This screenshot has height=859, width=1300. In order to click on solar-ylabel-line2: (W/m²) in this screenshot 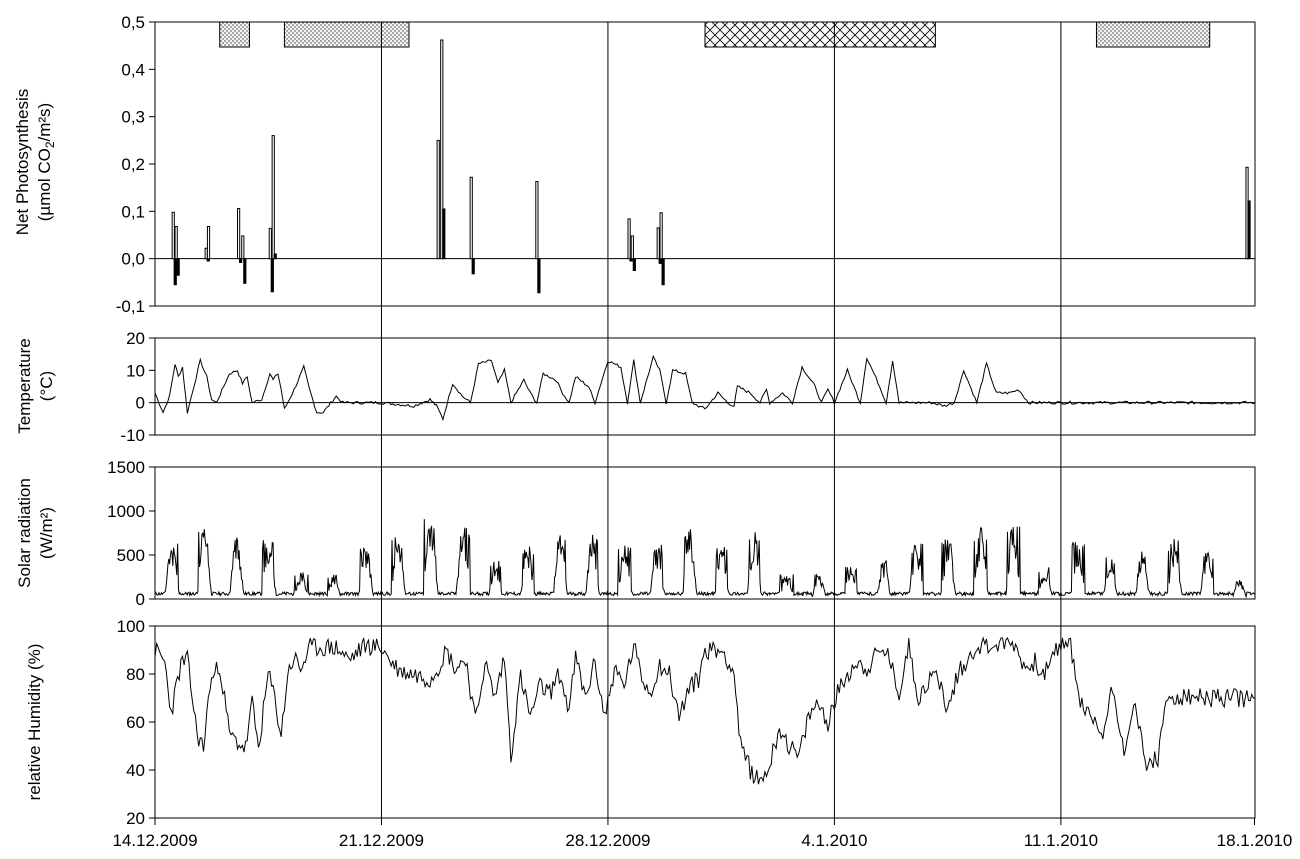, I will do `click(46, 533)`.